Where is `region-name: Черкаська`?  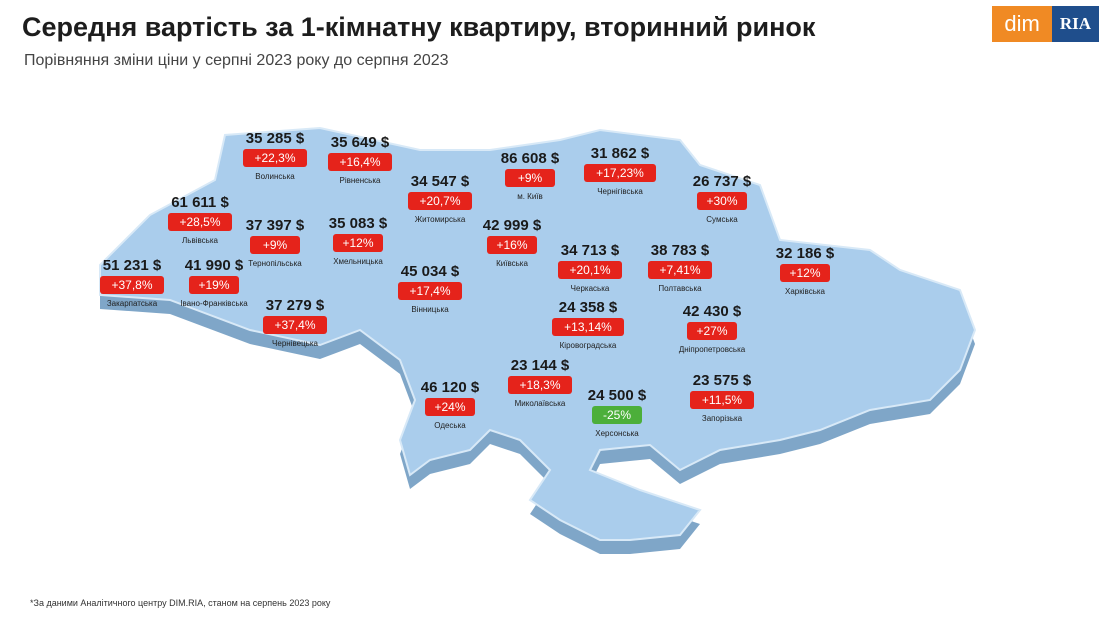
region-name: Черкаська is located at coordinates (590, 288).